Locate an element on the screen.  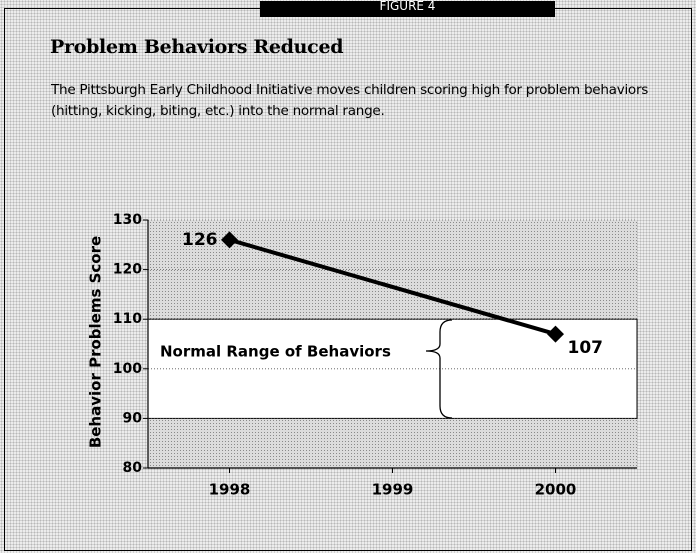
line is located at coordinates (392, 287).